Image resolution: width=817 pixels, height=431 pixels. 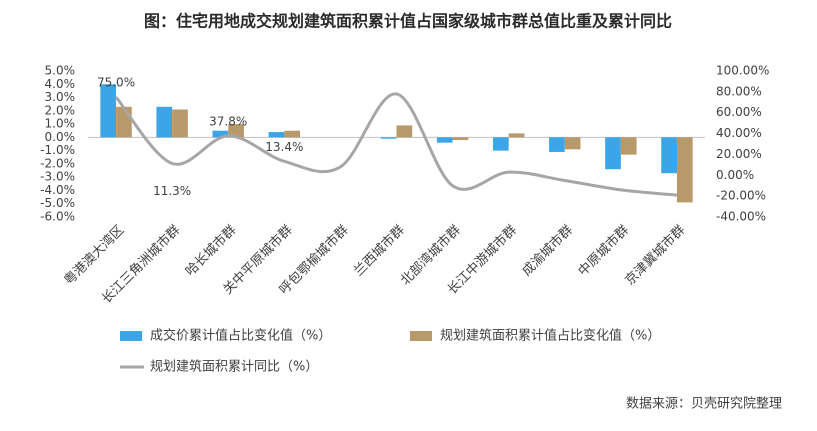 What do you see at coordinates (210, 250) in the screenshot?
I see `x-tick-label: 哈长城市群` at bounding box center [210, 250].